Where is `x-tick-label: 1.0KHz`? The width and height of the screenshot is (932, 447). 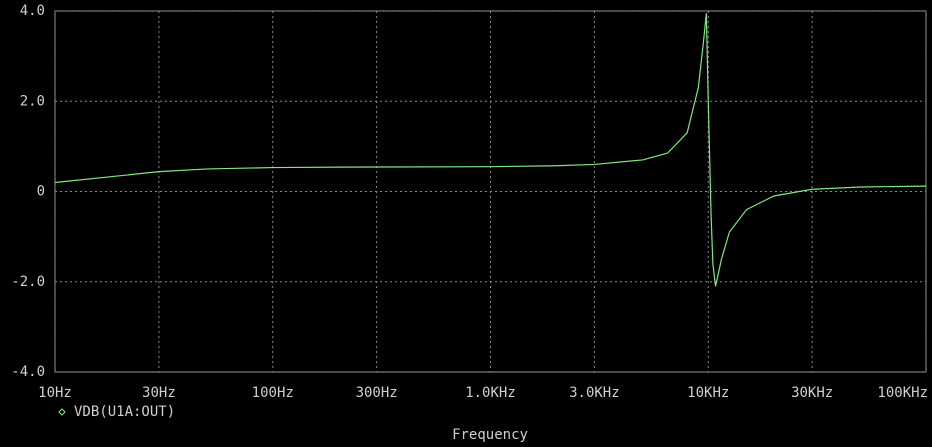 x-tick-label: 1.0KHz is located at coordinates (490, 393).